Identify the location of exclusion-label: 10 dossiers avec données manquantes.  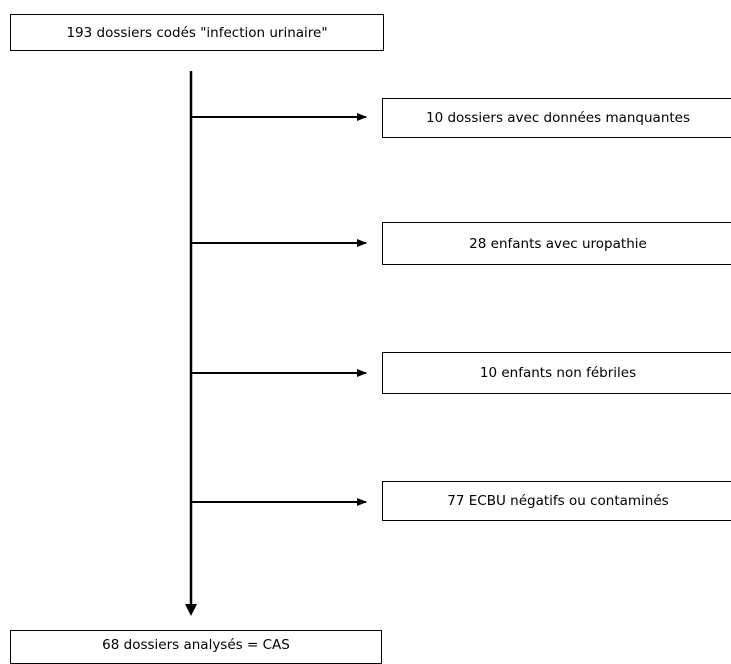
(558, 118).